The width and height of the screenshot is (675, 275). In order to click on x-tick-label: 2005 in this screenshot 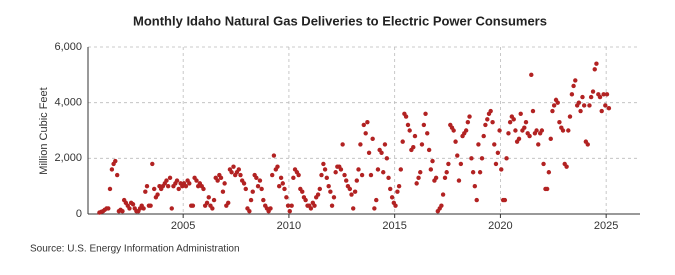, I will do `click(183, 226)`.